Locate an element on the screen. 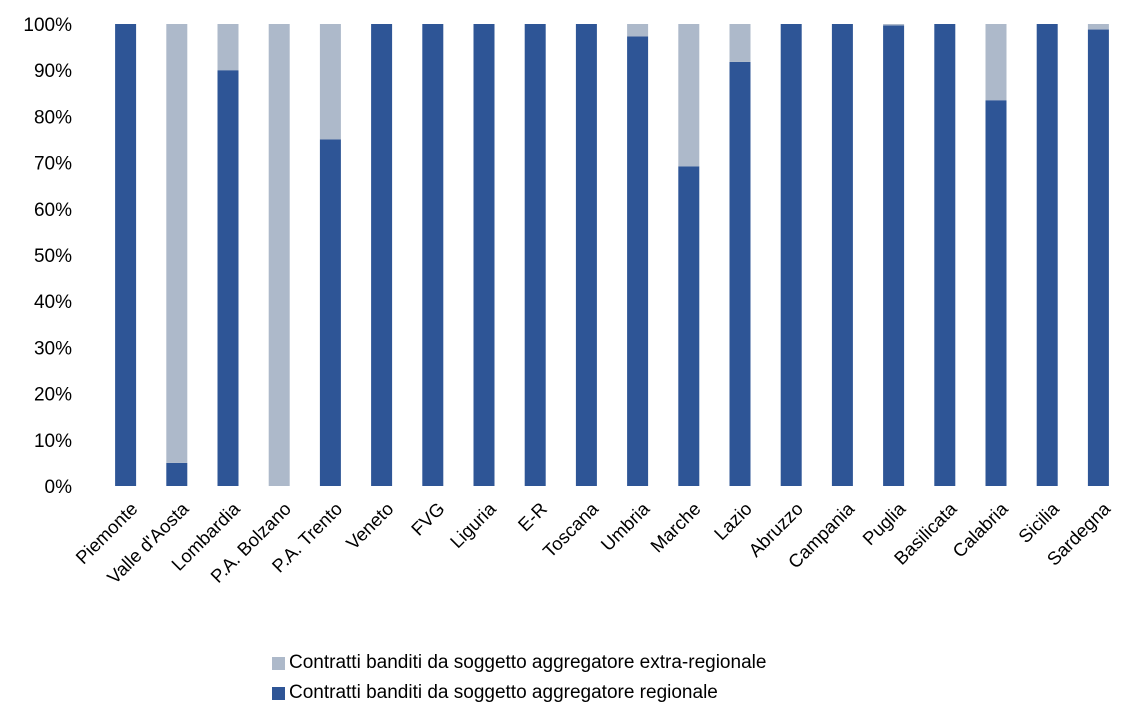 The width and height of the screenshot is (1124, 709). y-tick-label: 40% is located at coordinates (53, 302).